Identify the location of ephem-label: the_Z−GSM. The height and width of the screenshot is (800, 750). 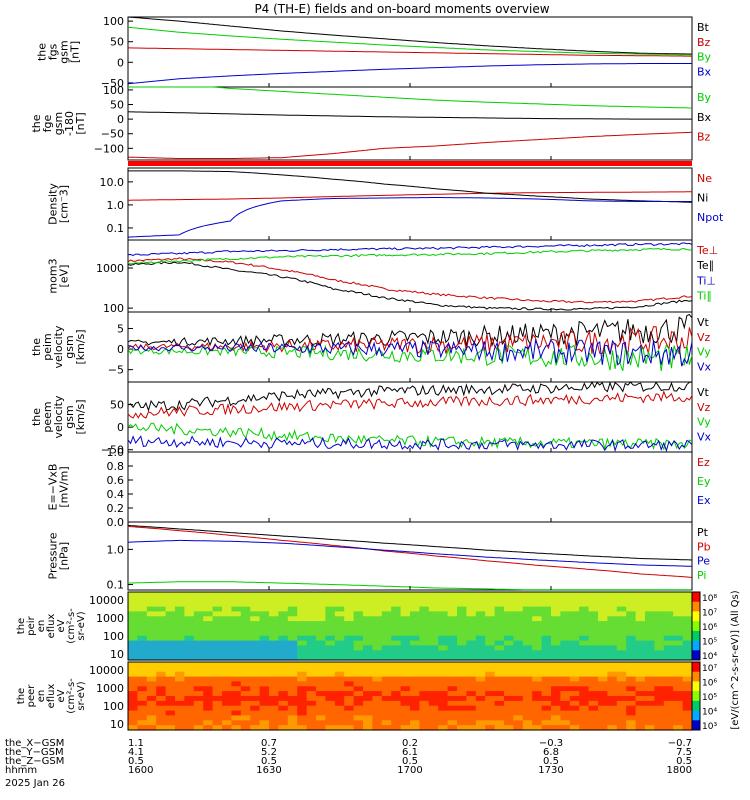
(34, 761).